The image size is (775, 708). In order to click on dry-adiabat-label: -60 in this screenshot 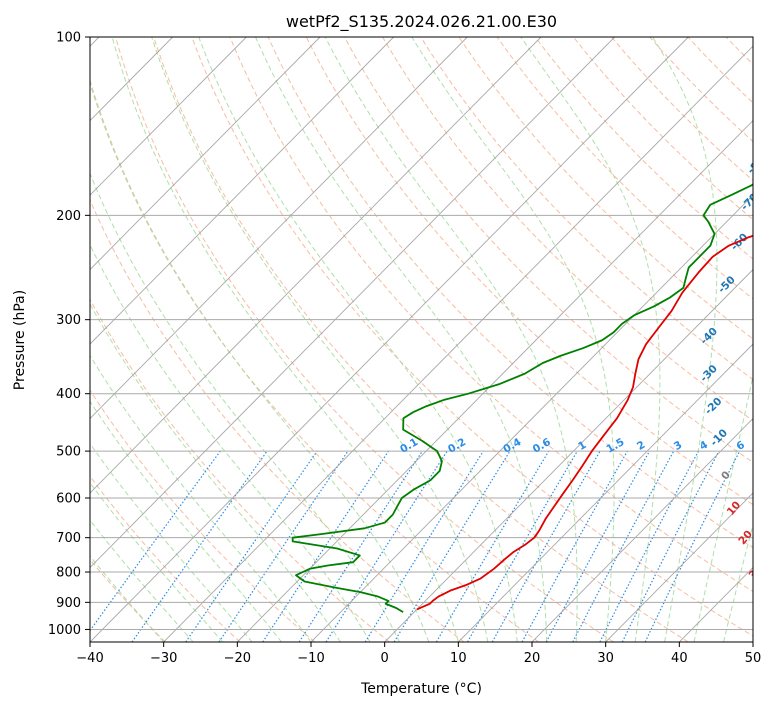, I will do `click(740, 242)`.